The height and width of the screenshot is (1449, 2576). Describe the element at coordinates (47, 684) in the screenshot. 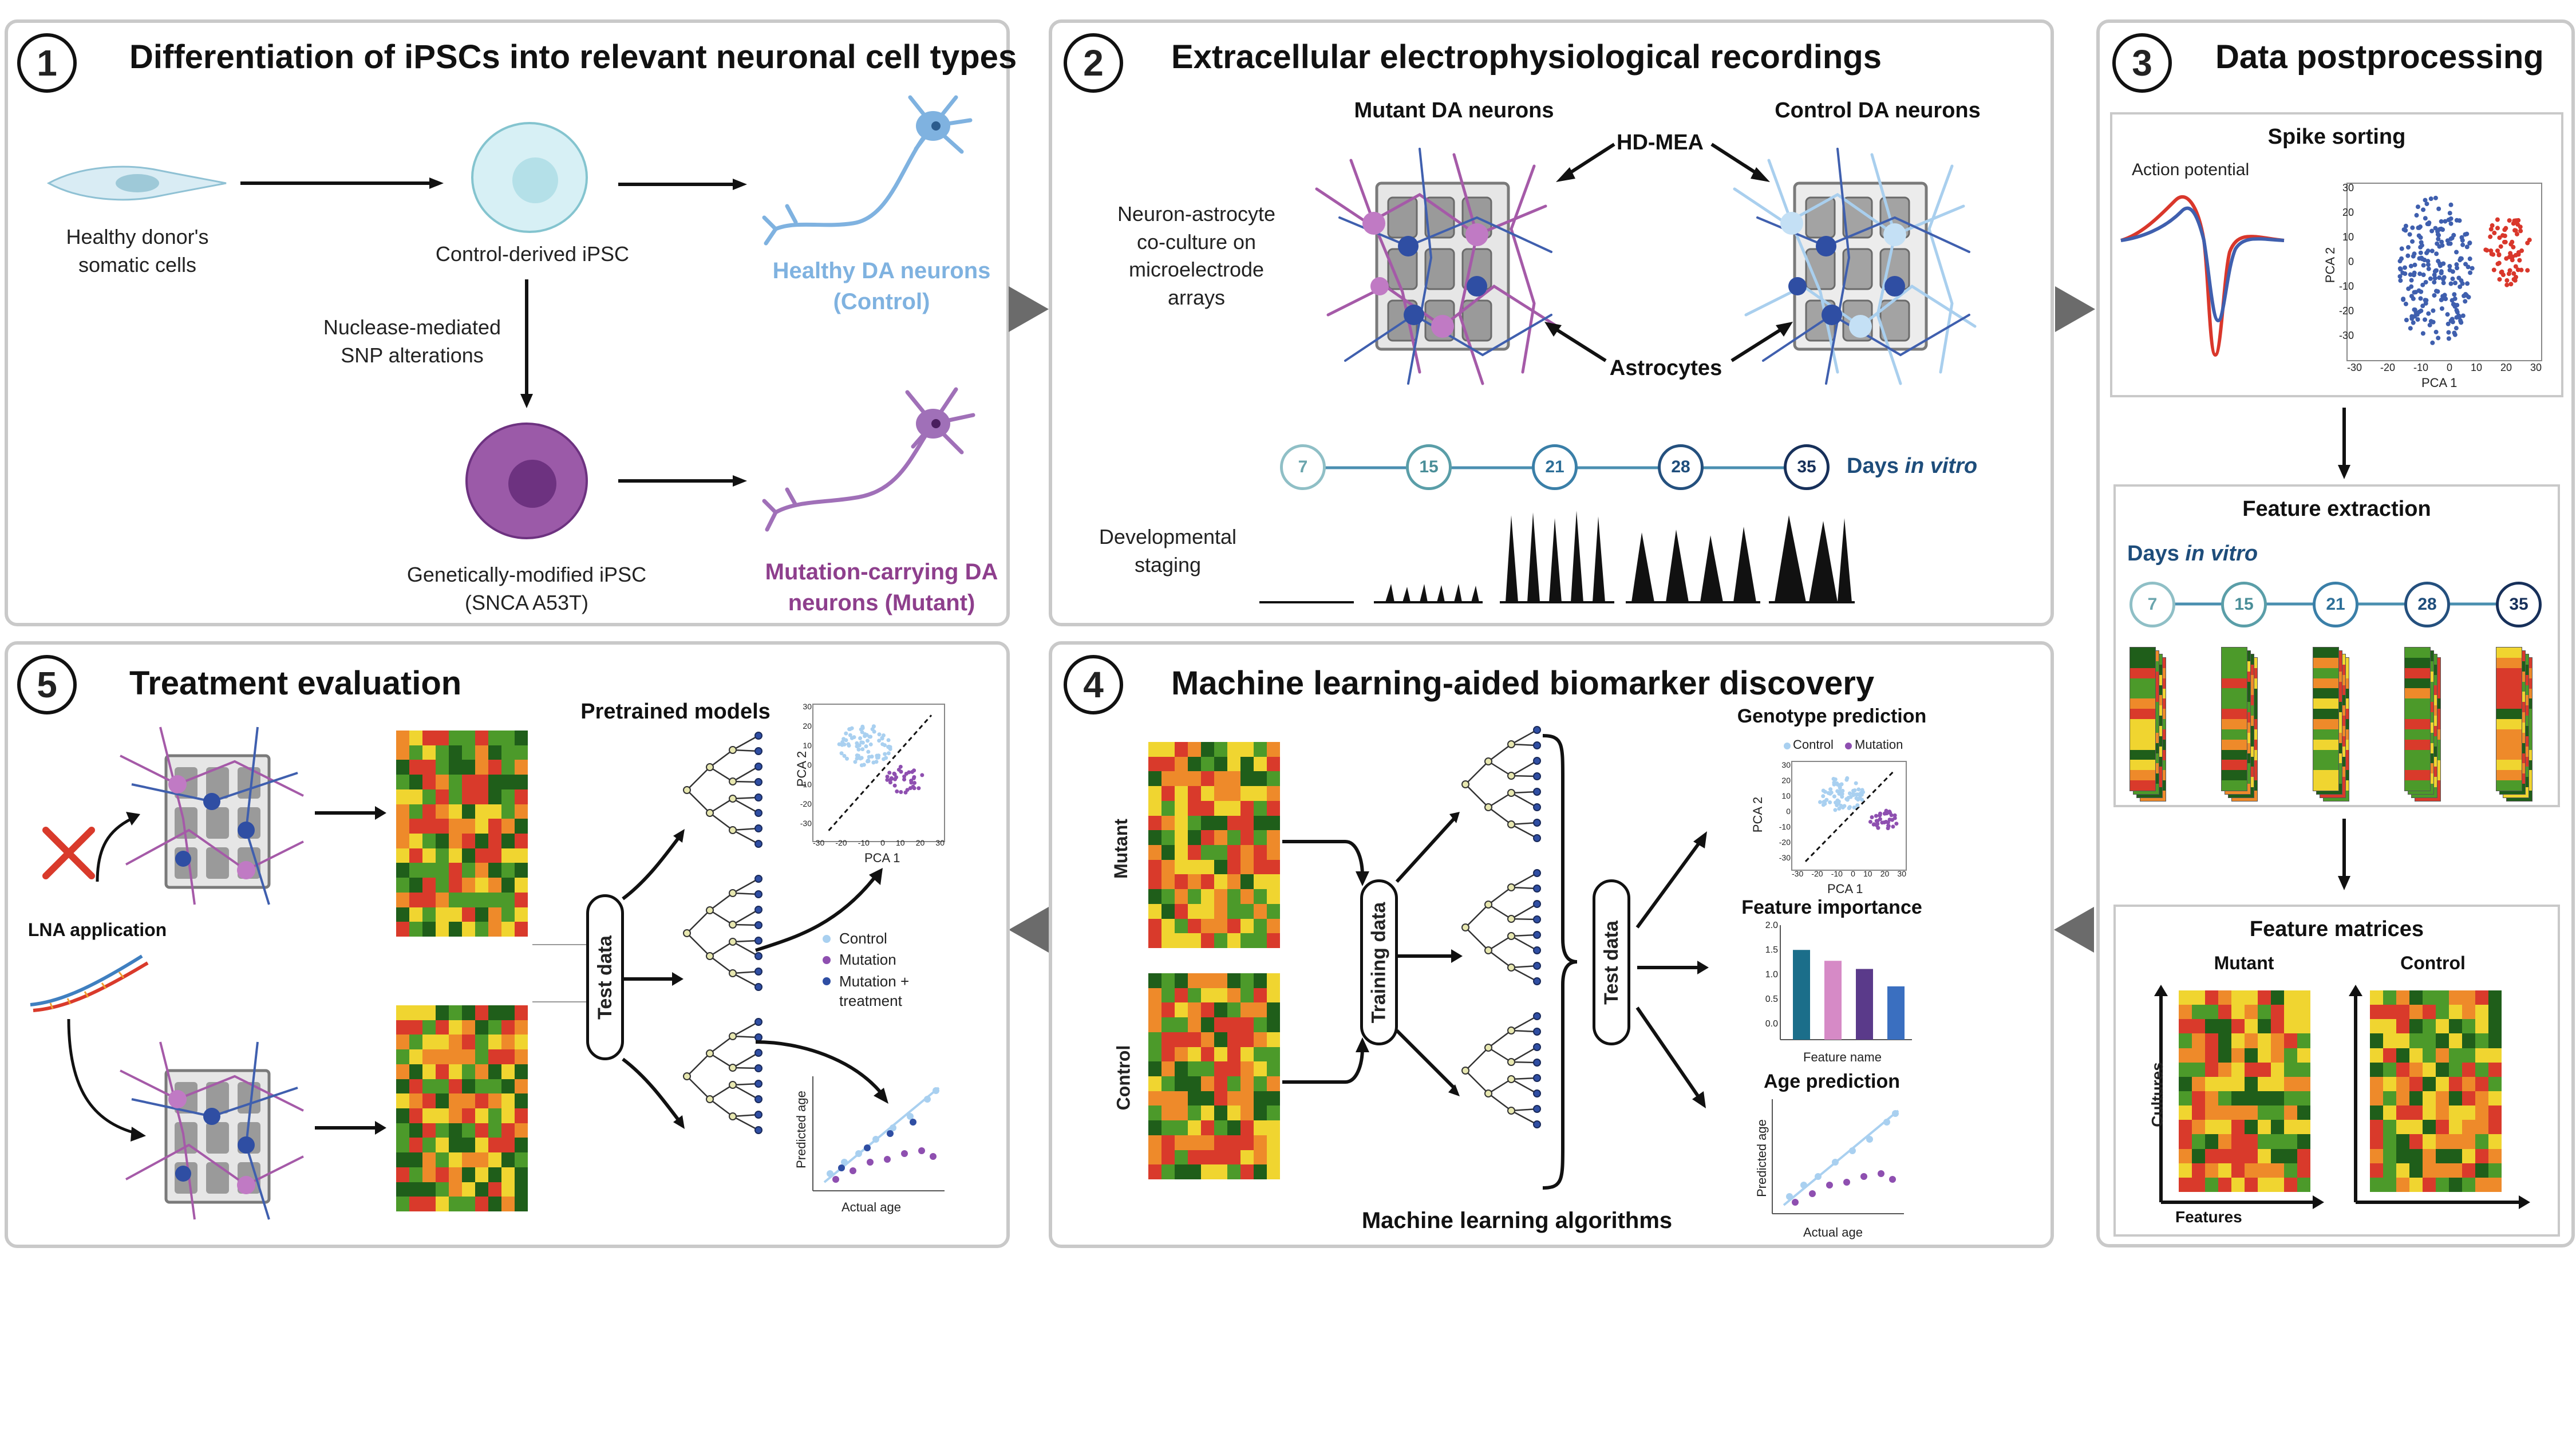

I see `panel-5-number: 5` at that location.